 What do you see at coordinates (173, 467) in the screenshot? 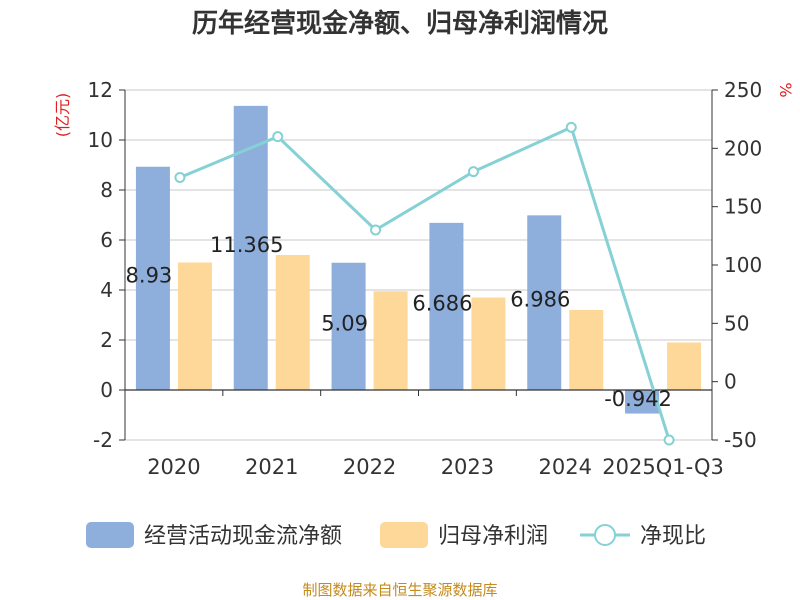
I see `x-tick-label: 2020` at bounding box center [173, 467].